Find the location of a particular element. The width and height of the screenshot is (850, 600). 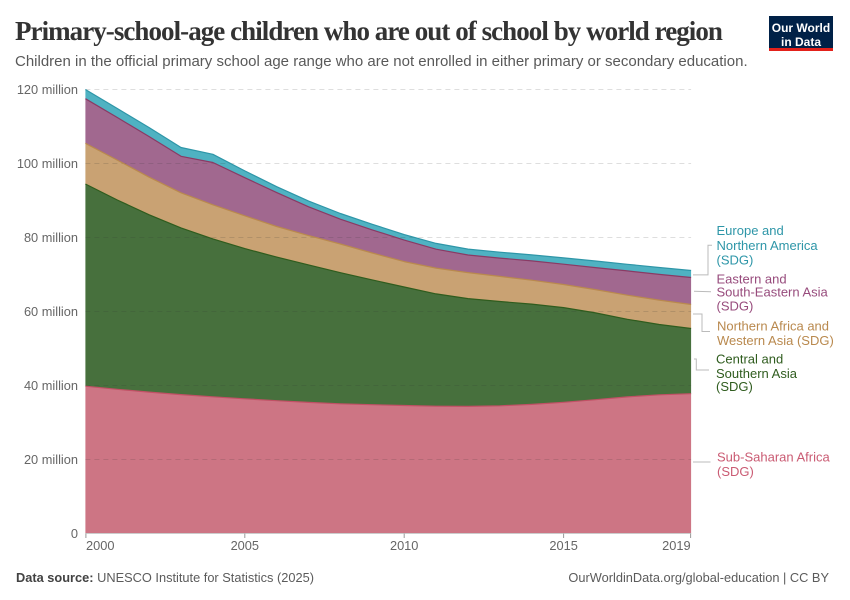

svg-text: 100 million is located at coordinates (47, 163).